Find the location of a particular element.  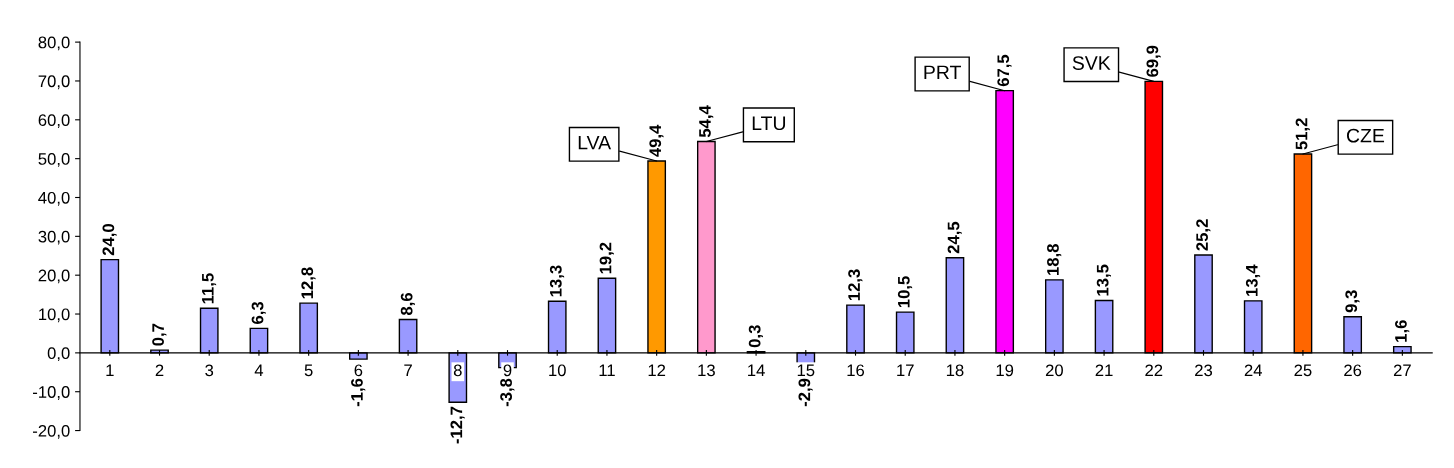

data-label: 69,9 is located at coordinates (1153, 61).